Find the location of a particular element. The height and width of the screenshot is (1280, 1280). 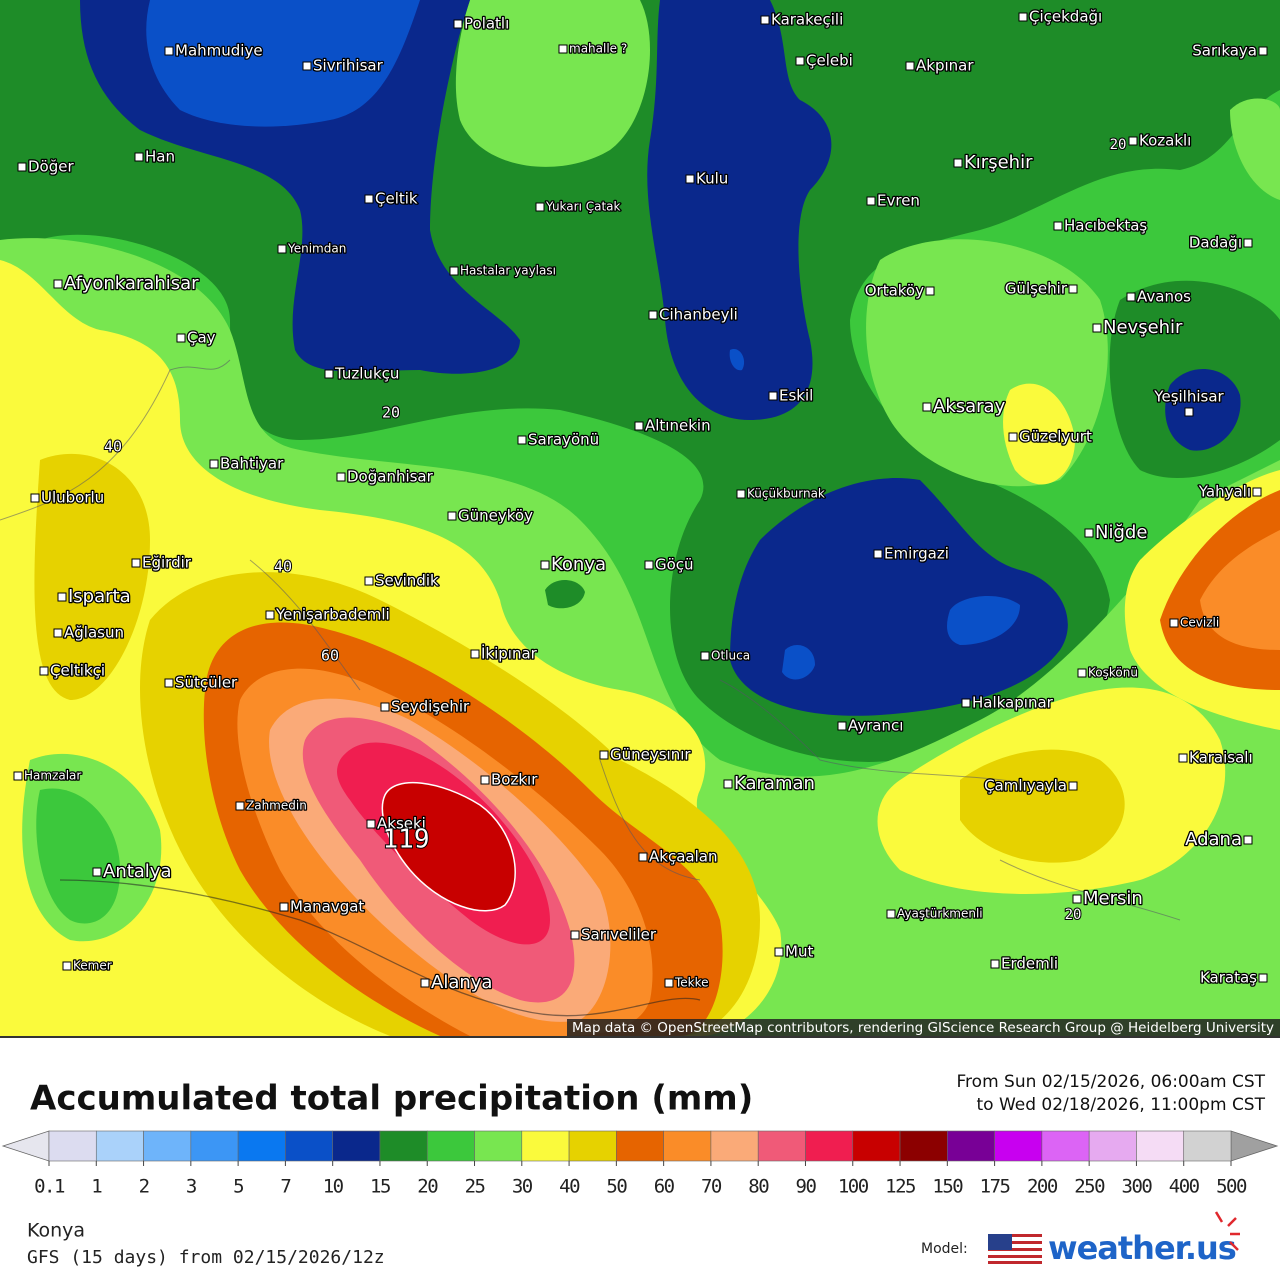

place-label: Güneysınır is located at coordinates (650, 755).